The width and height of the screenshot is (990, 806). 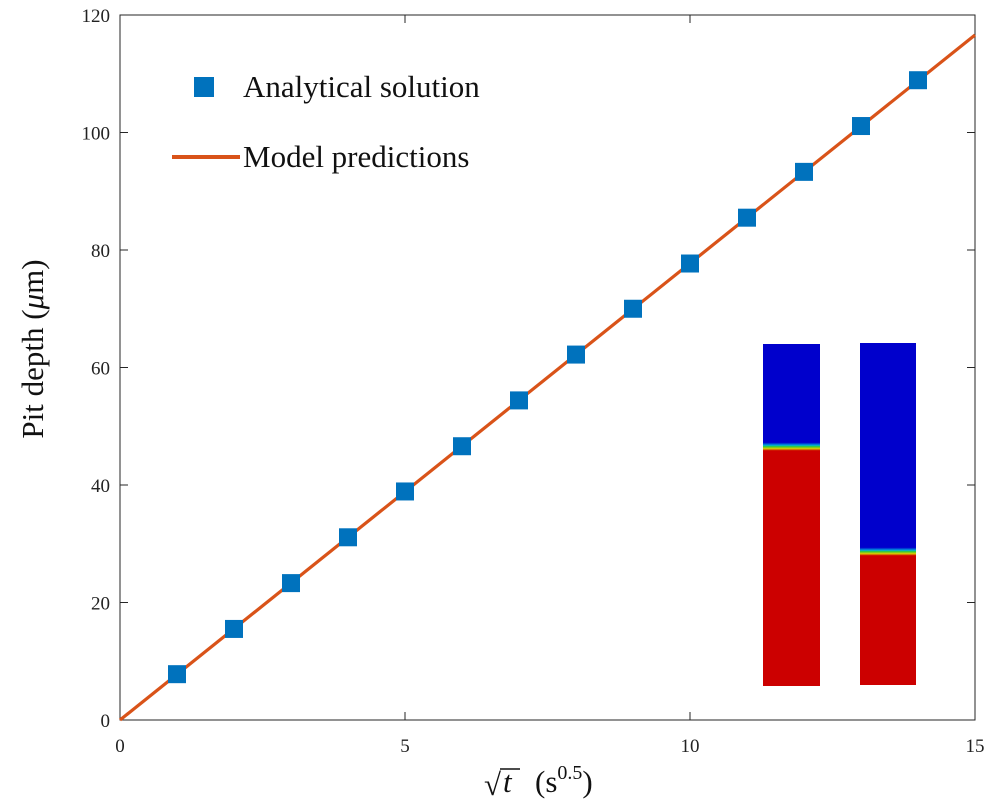 I want to click on x-tick-label: 5, so click(x=405, y=746).